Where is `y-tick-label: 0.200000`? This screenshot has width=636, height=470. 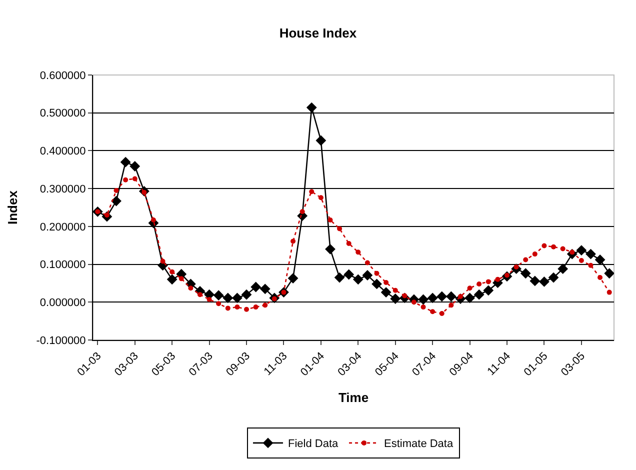 y-tick-label: 0.200000 is located at coordinates (63, 227).